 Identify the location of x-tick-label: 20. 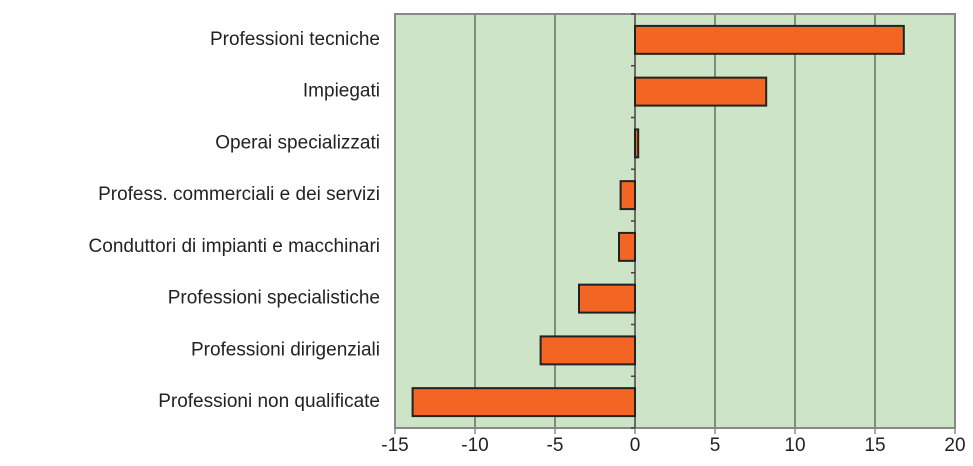
(954, 445).